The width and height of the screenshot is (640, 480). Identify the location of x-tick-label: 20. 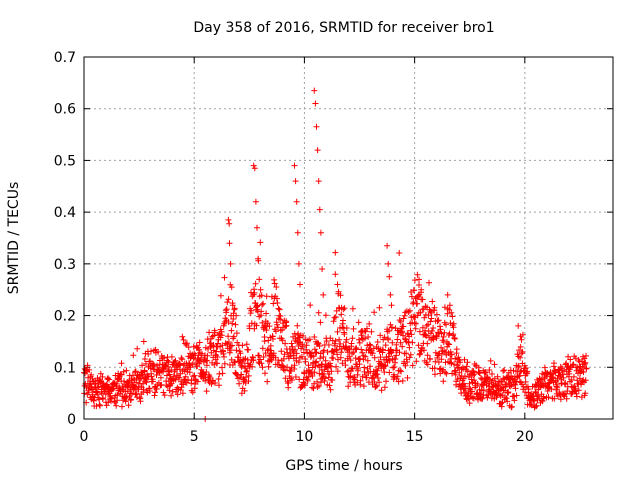
(525, 437).